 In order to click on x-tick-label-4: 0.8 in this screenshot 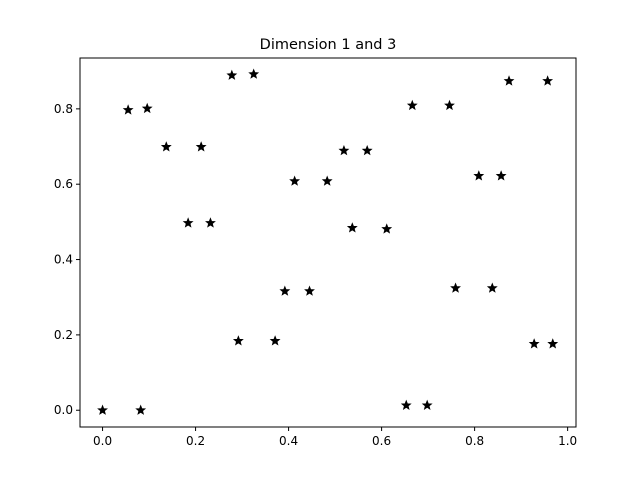, I will do `click(474, 441)`.